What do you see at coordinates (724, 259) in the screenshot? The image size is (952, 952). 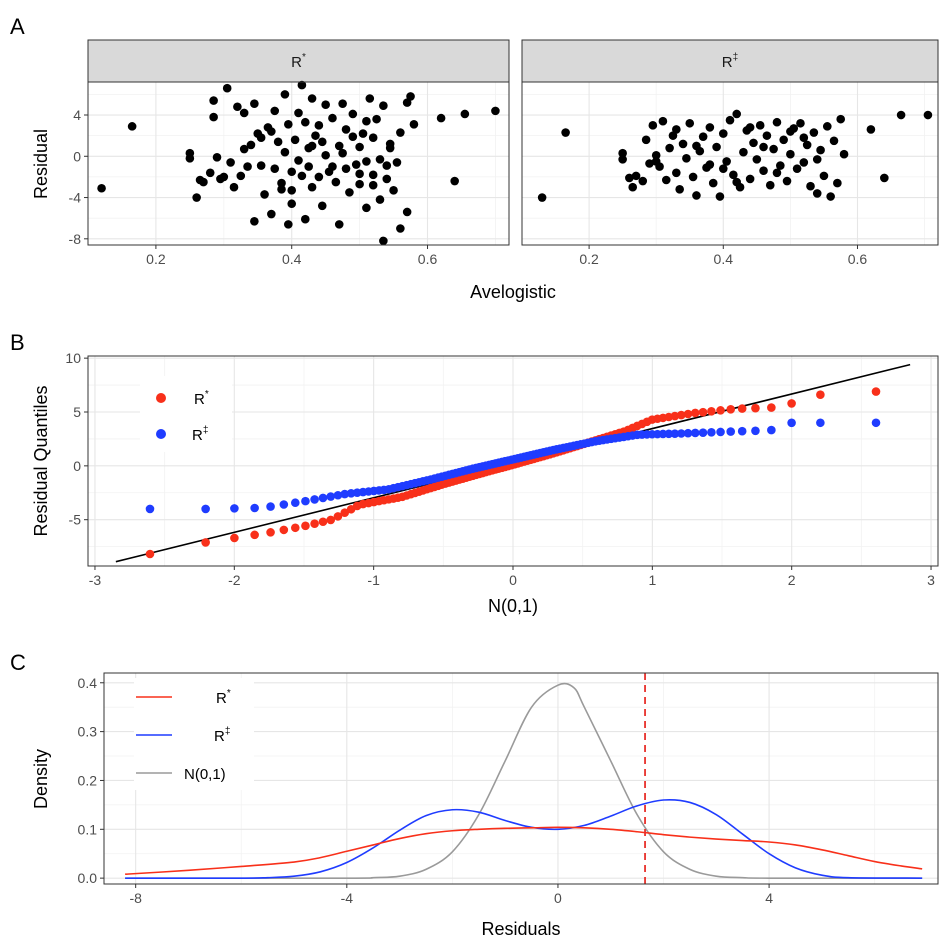 I see `panel-a-facet2-xtick-label: 0.4` at bounding box center [724, 259].